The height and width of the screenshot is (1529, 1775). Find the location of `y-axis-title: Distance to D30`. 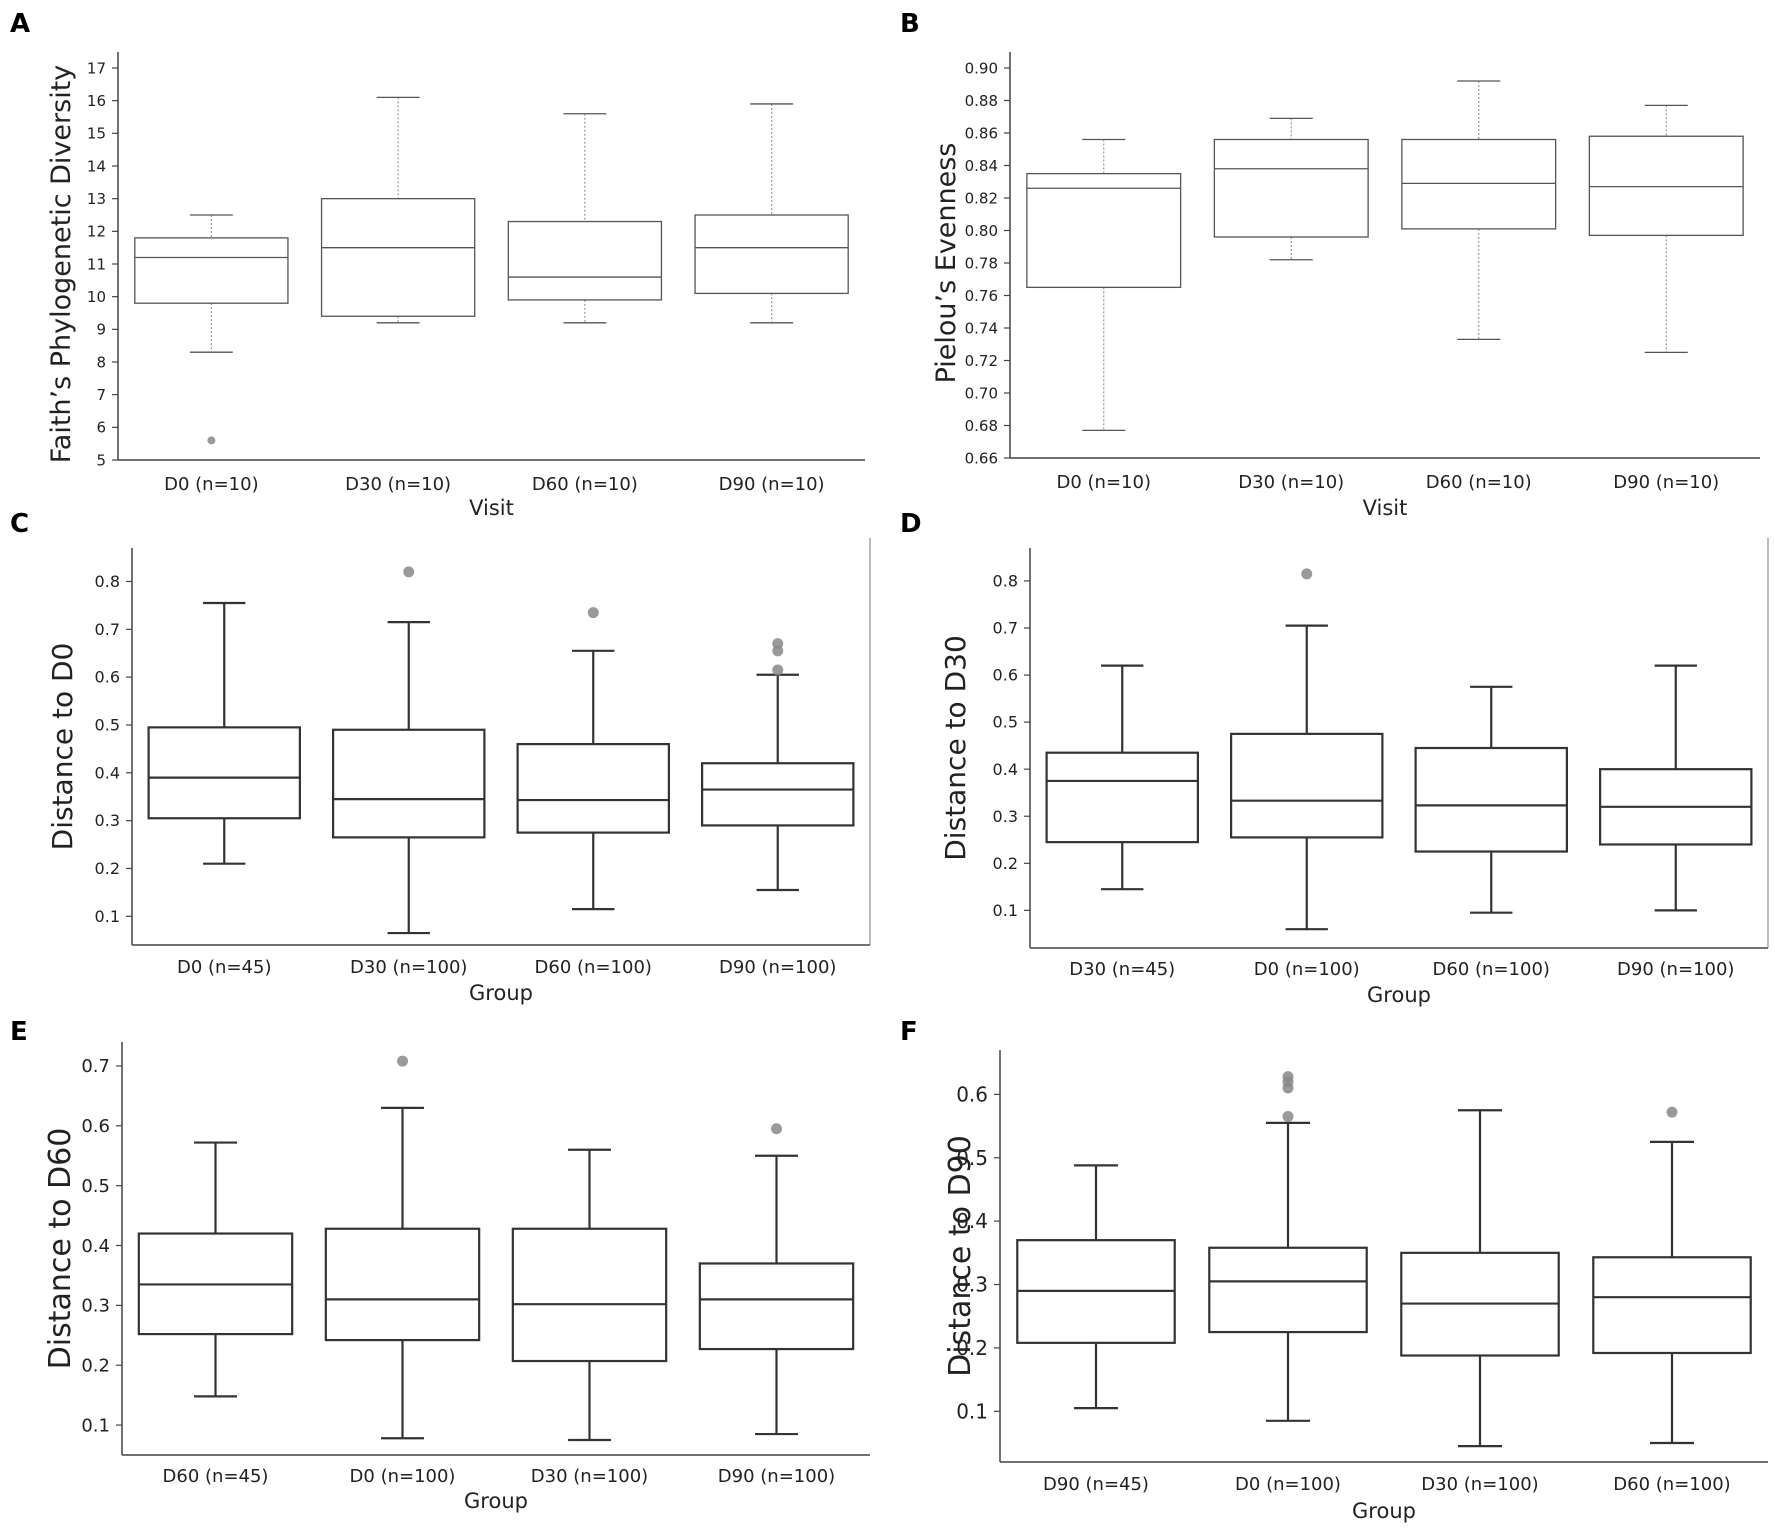

y-axis-title: Distance to D30 is located at coordinates (955, 748).